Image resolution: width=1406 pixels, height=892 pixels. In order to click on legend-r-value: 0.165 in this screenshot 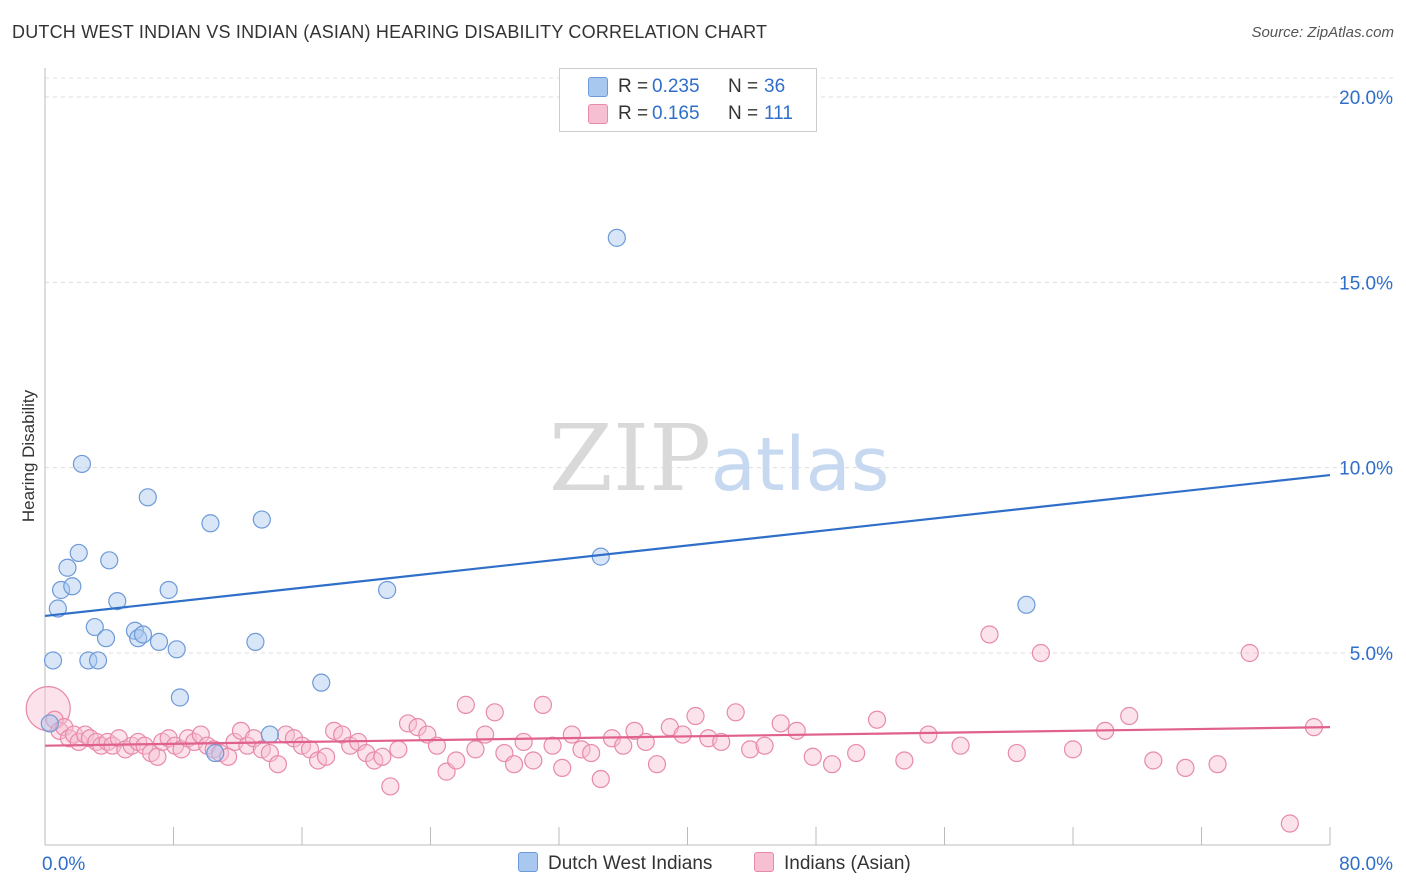, I will do `click(676, 113)`.